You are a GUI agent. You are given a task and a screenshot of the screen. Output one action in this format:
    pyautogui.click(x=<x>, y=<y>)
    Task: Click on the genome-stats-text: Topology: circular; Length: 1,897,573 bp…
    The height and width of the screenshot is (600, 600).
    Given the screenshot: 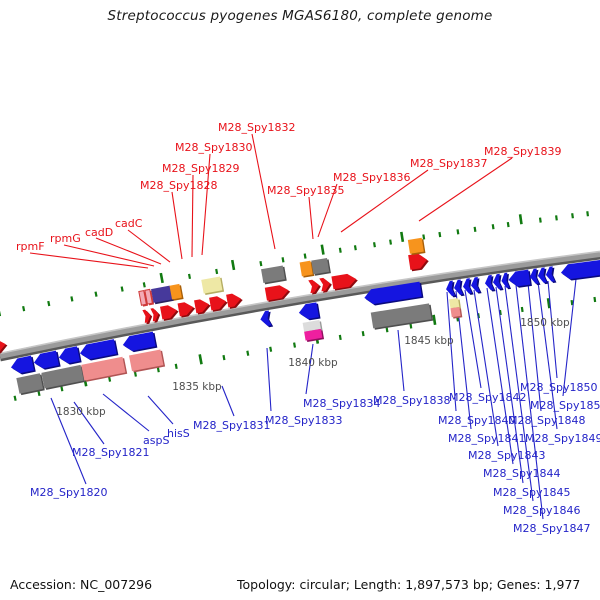 What is the action you would take?
    pyautogui.click(x=409, y=584)
    